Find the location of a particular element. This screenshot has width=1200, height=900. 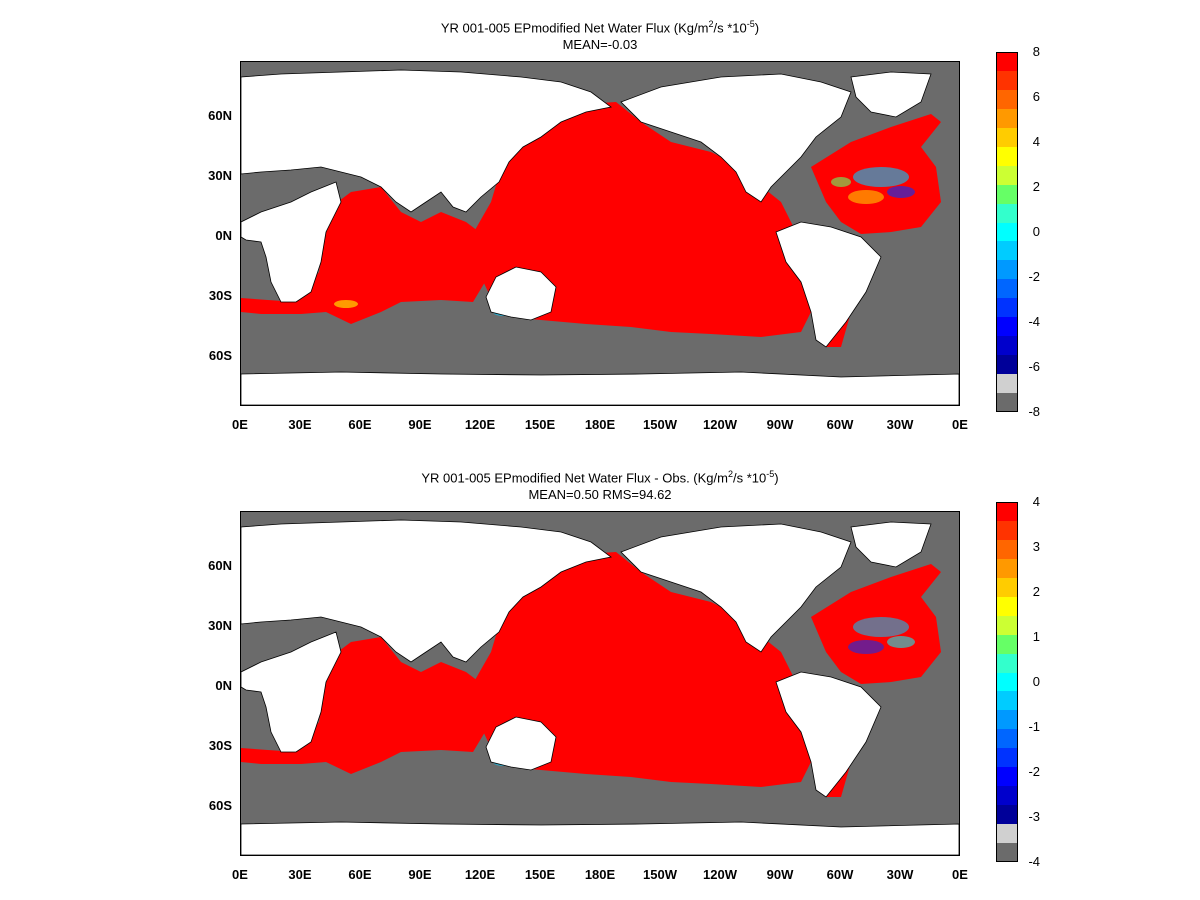

title-superscript: -5 is located at coordinates (770, 474).